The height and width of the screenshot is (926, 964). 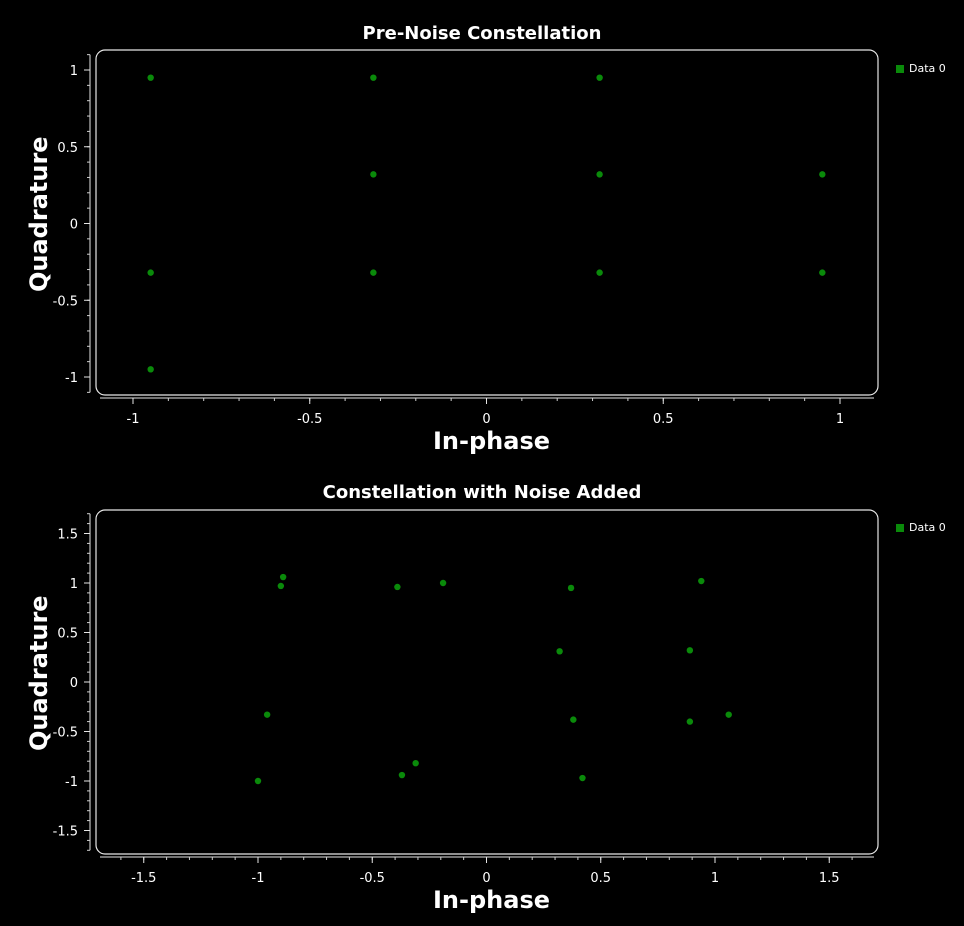 I want to click on chart-title-bottom: Constellation with Noise Added, so click(x=482, y=492).